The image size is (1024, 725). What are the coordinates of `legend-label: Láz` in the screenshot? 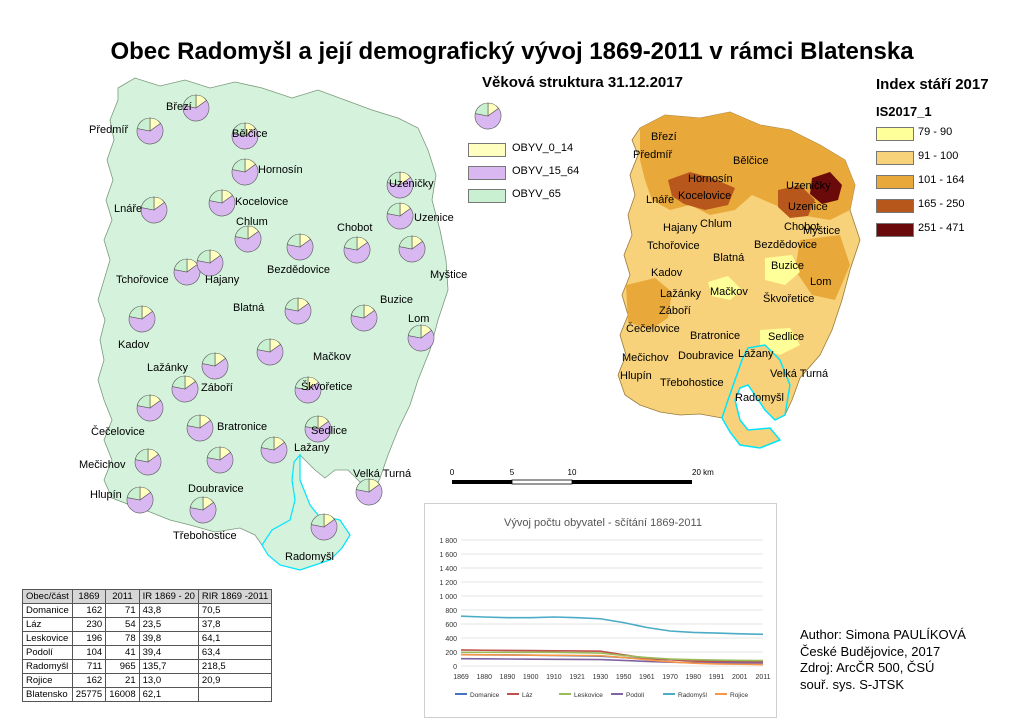 It's located at (527, 695).